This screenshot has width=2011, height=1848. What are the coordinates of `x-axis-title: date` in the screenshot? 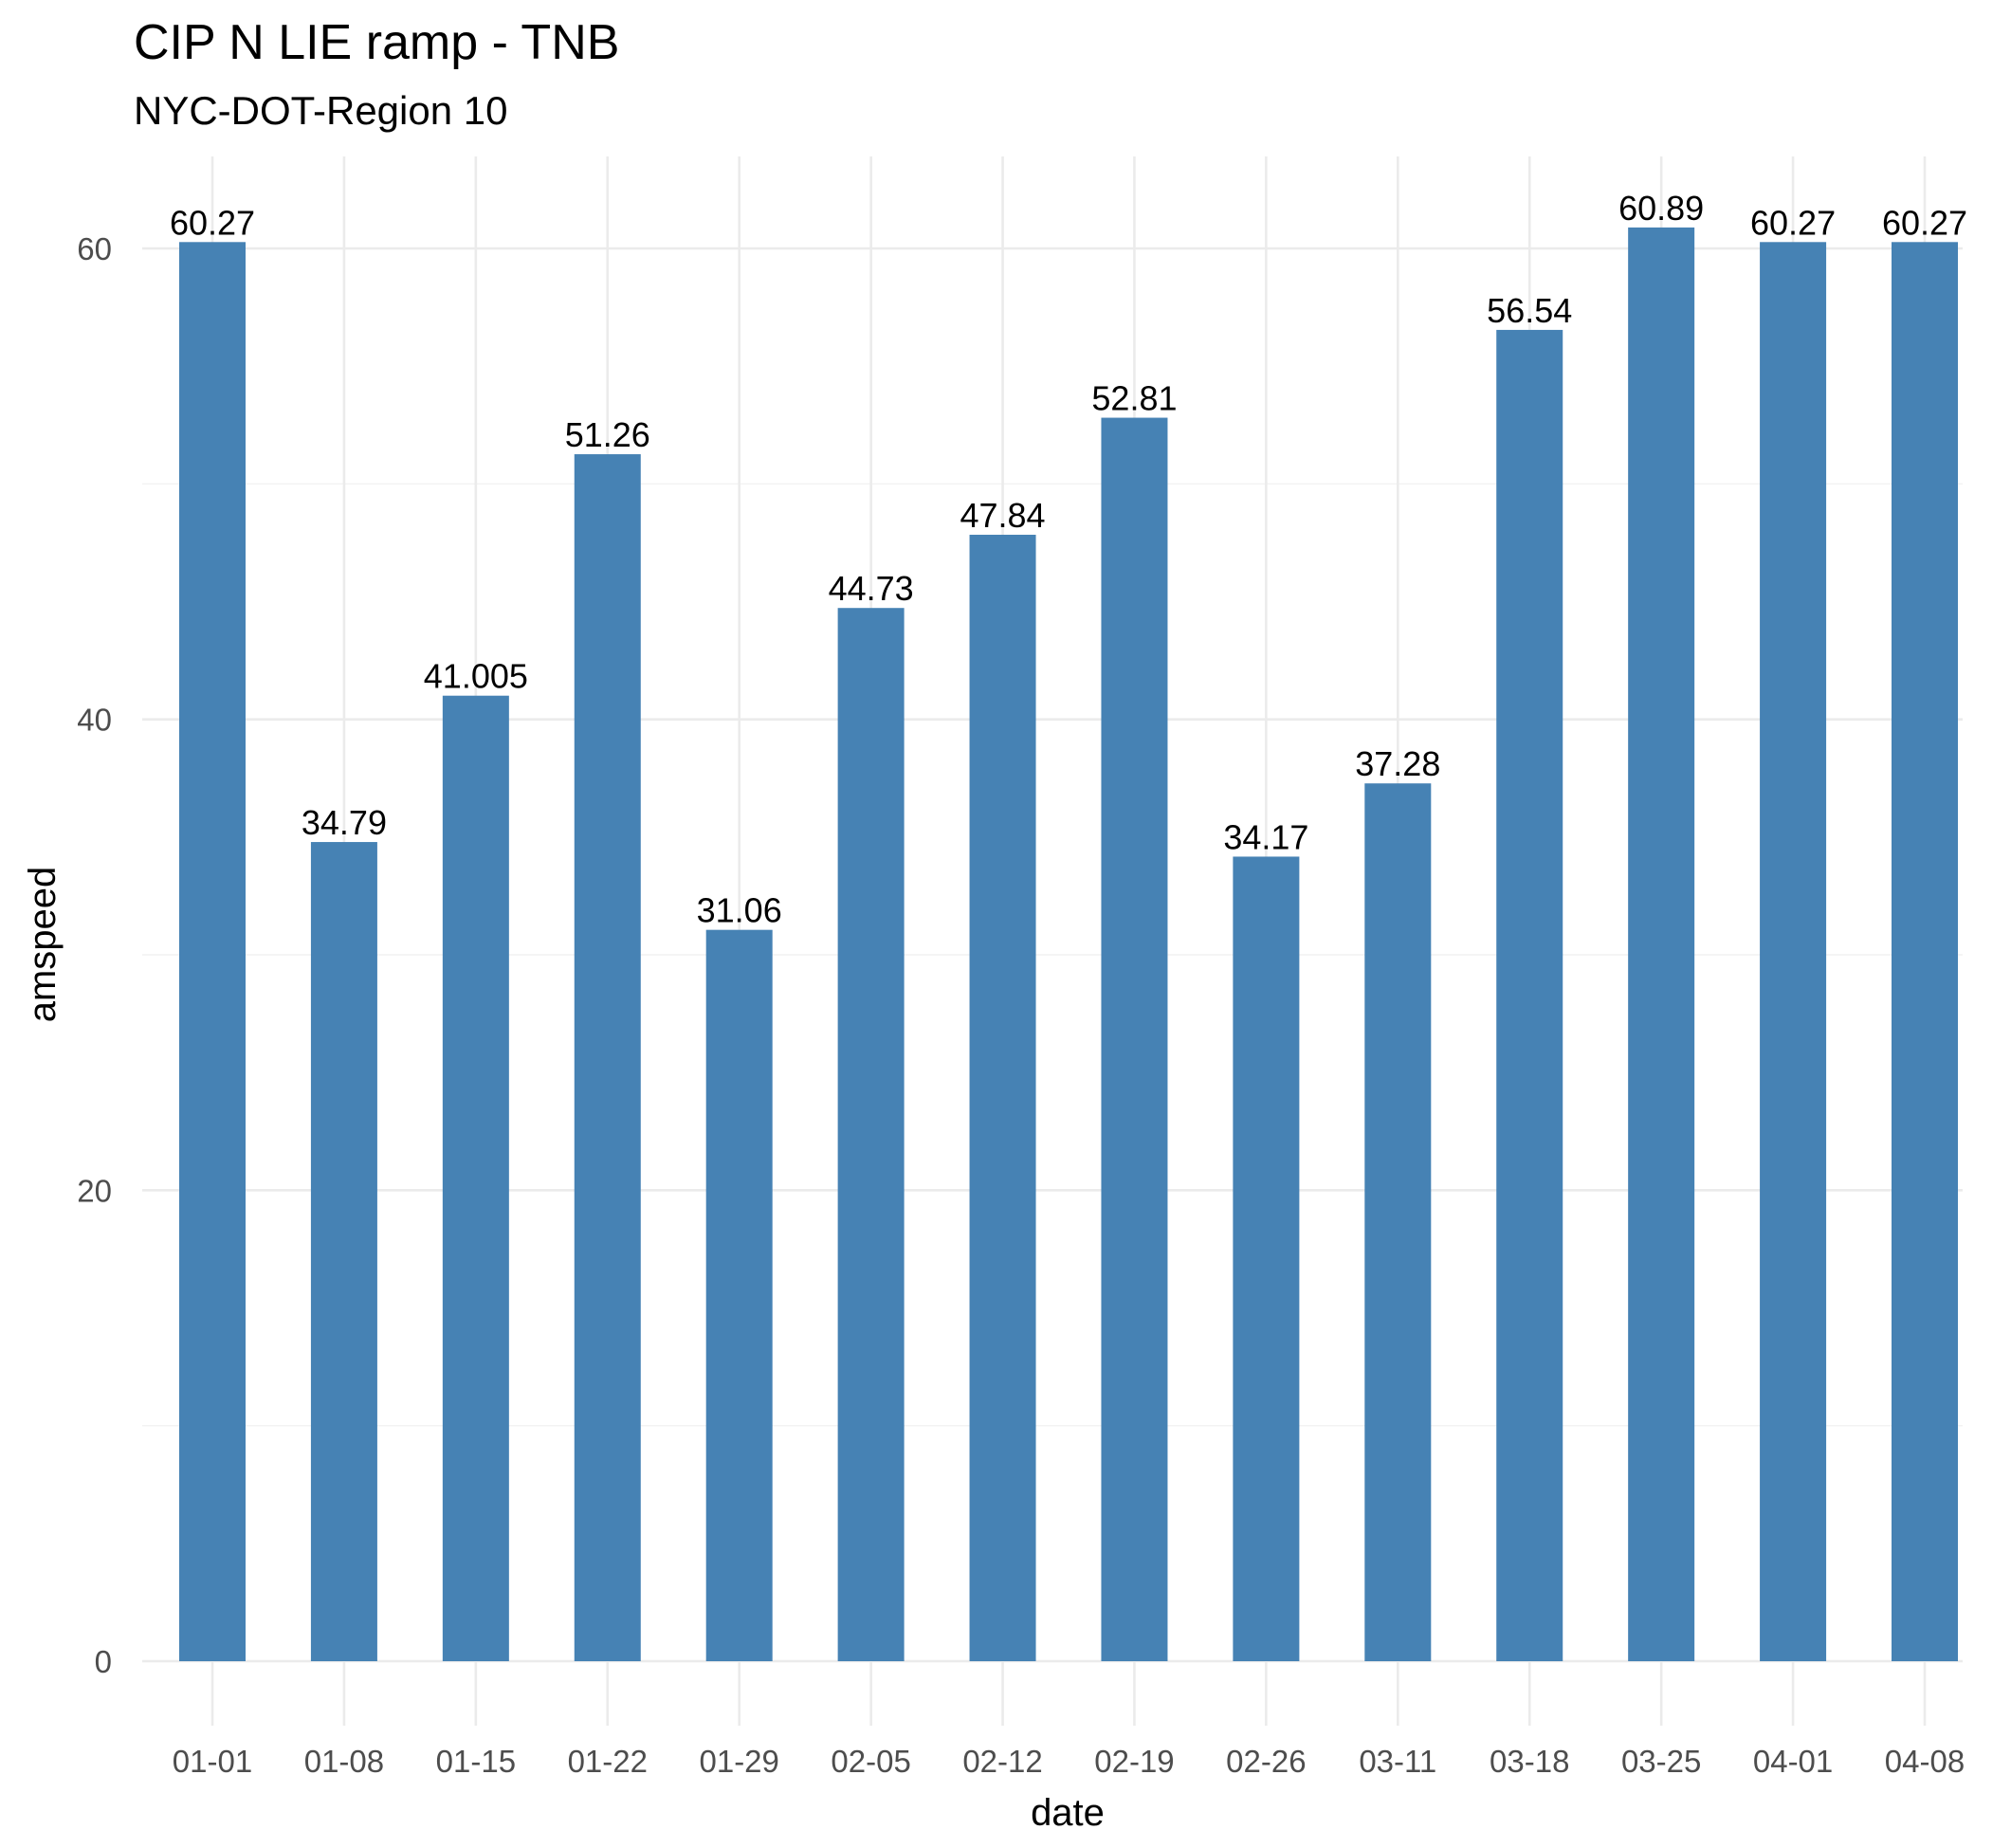 It's located at (1068, 1813).